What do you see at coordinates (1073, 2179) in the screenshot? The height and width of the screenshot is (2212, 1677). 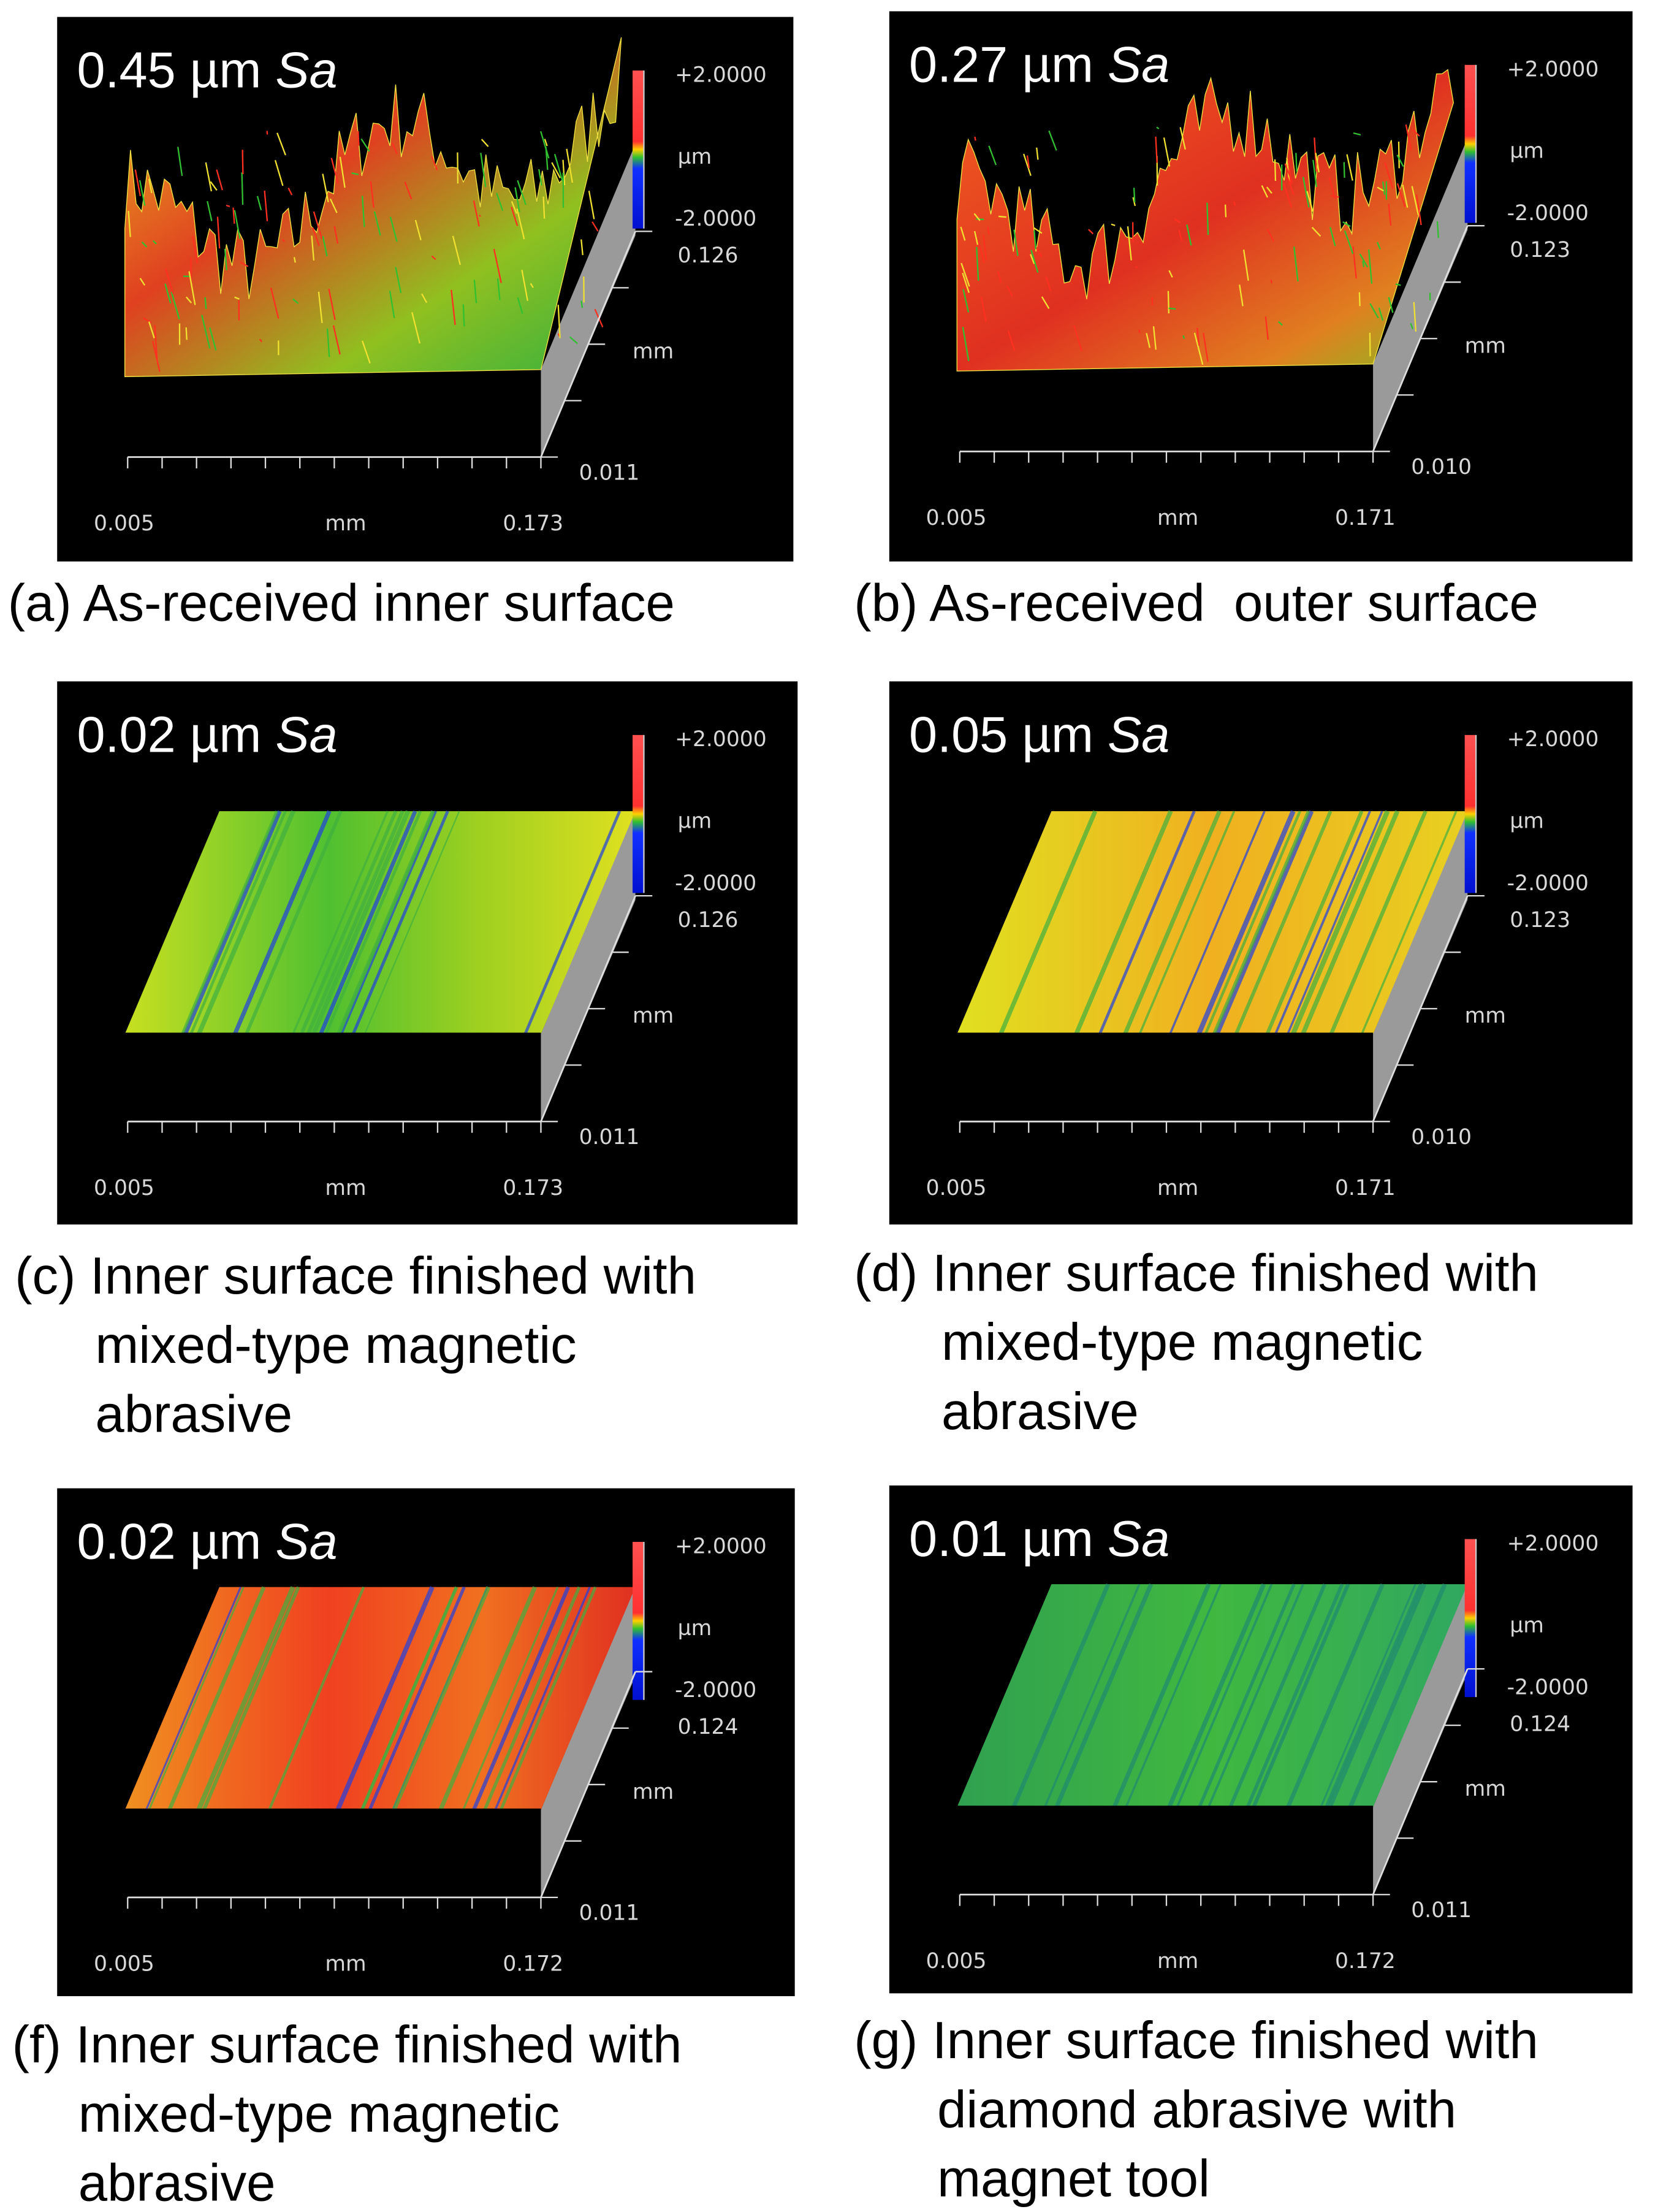 I see `caption-line: magnet tool` at bounding box center [1073, 2179].